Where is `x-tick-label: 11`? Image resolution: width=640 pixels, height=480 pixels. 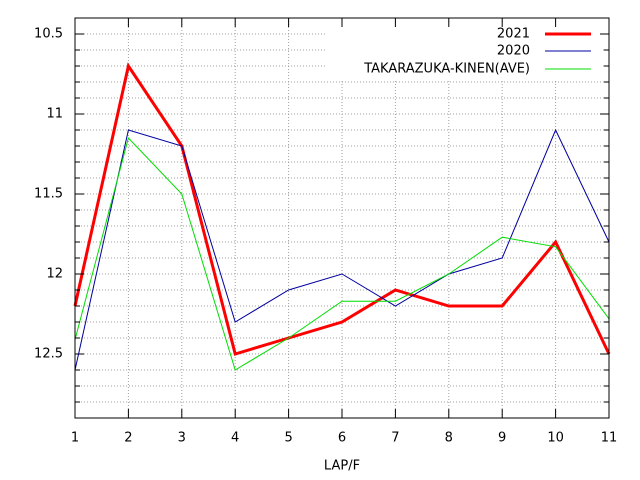
x-tick-label: 11 is located at coordinates (609, 438).